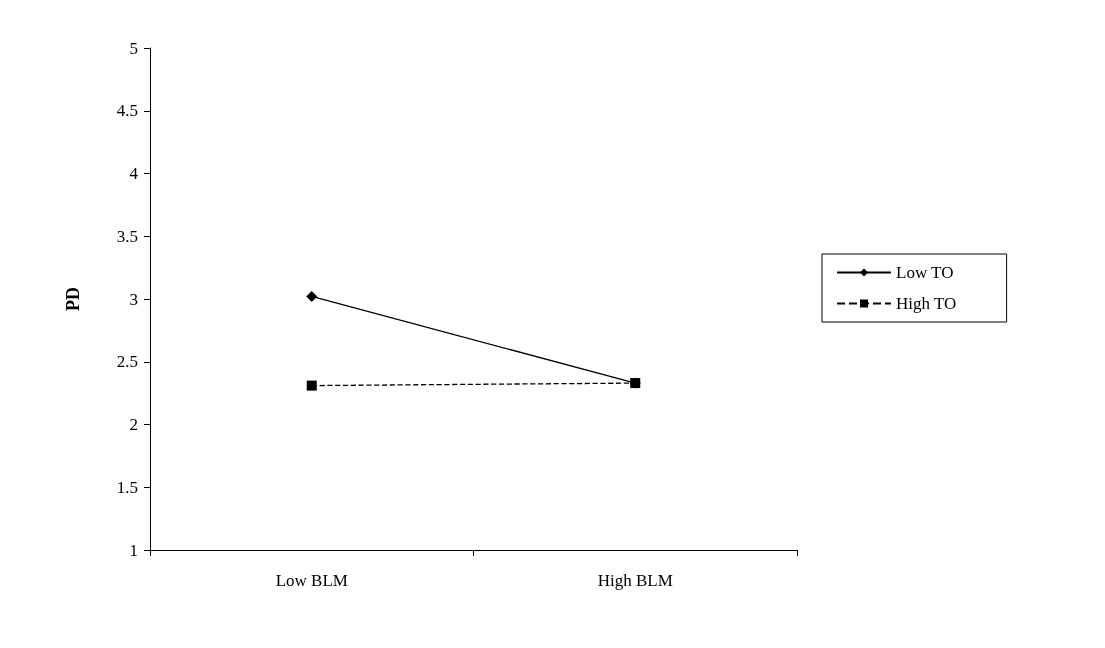  Describe the element at coordinates (133, 550) in the screenshot. I see `y-tick-label: 1` at that location.